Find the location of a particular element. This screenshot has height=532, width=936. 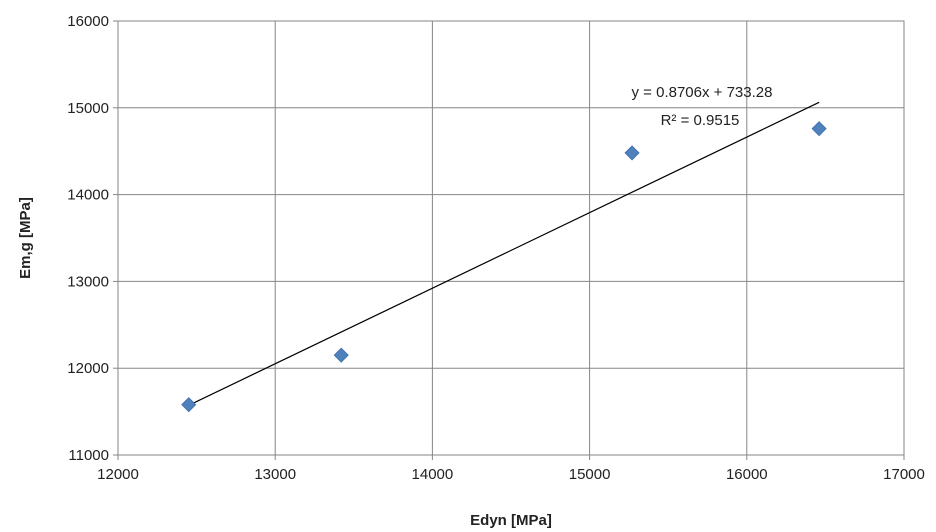

r-squared-label: R² = 0.9515 is located at coordinates (700, 120).